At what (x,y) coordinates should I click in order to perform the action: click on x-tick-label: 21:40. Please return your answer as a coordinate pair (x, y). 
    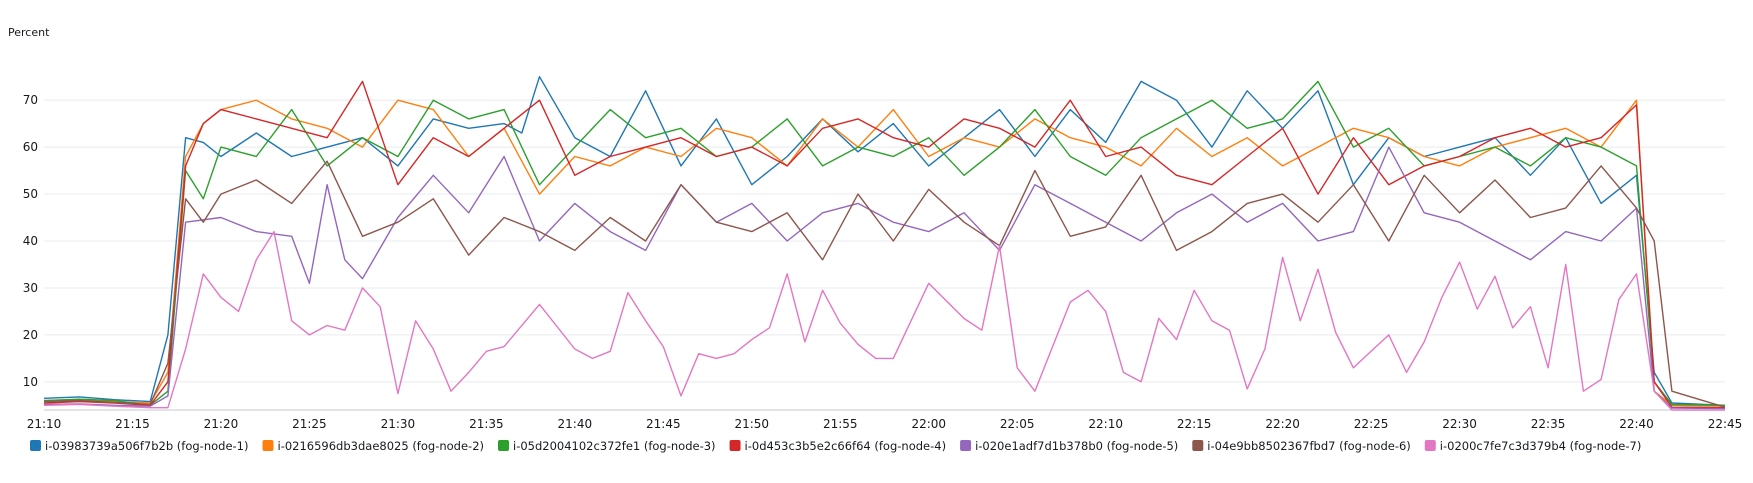
    Looking at the image, I should click on (575, 424).